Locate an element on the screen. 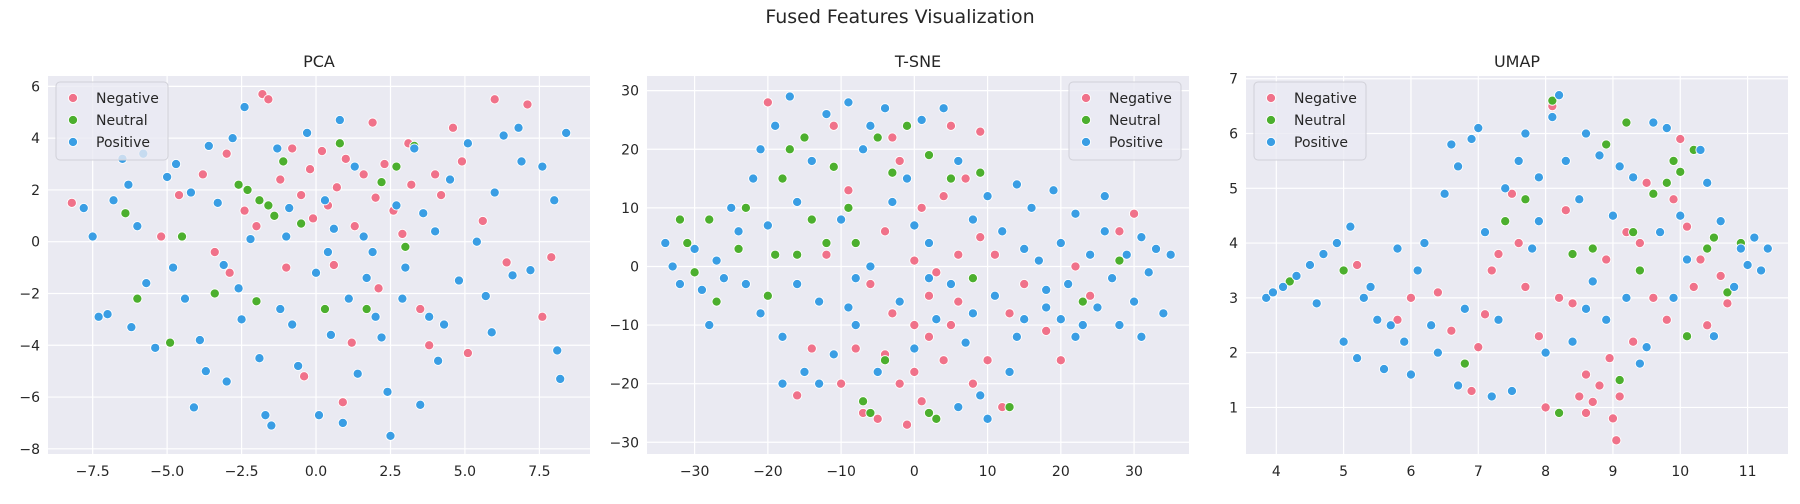 The height and width of the screenshot is (504, 1800). t-sne-legend: Negative Neutral Positive is located at coordinates (1125, 121).